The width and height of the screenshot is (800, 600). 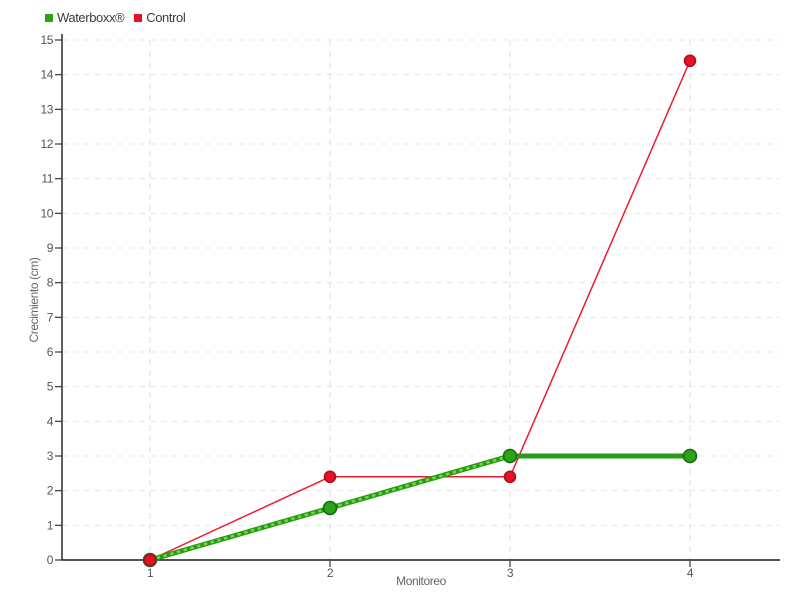 What do you see at coordinates (50, 560) in the screenshot?
I see `y-tick-label: 0` at bounding box center [50, 560].